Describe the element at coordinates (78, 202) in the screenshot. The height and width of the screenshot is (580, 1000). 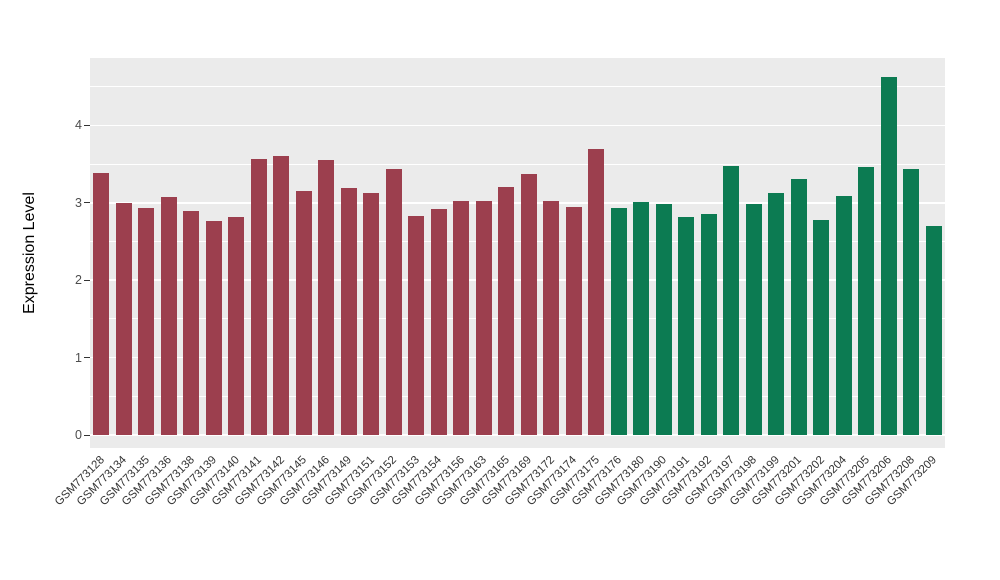
I see `y-tick-label: 3` at that location.